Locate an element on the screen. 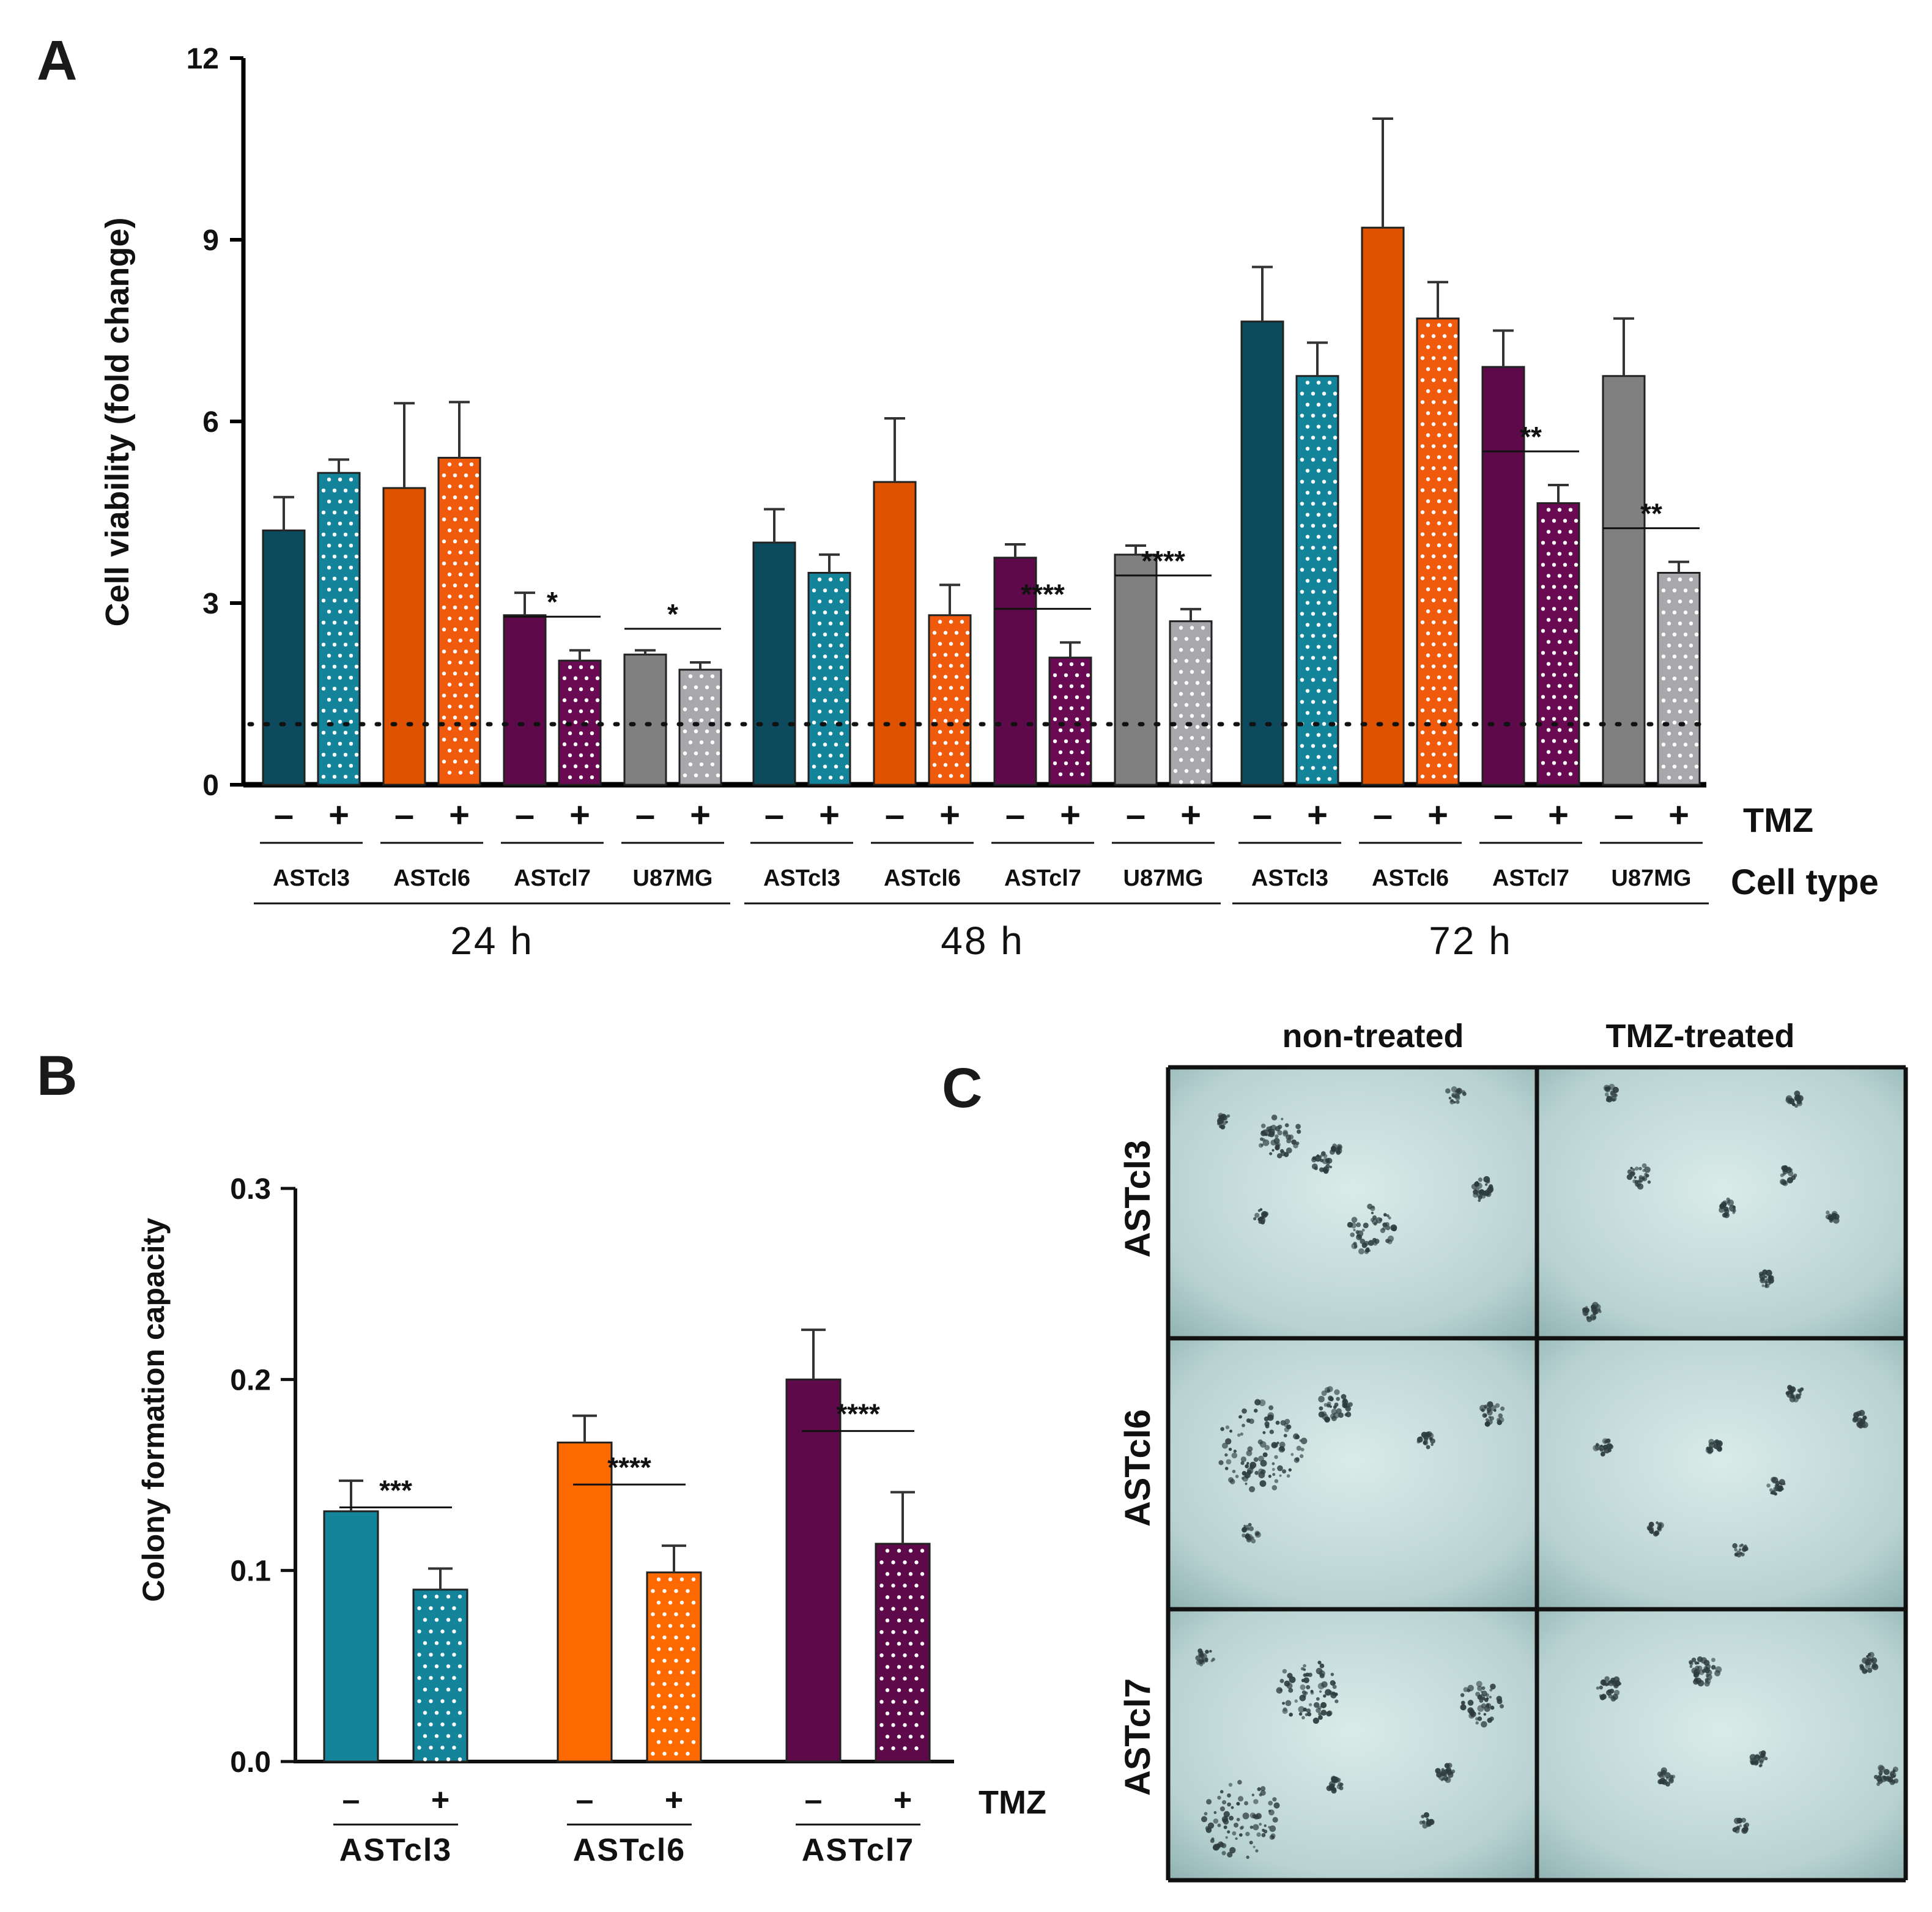 The image size is (1932, 1912). colony-y-tick-label: 0.1 is located at coordinates (250, 1571).